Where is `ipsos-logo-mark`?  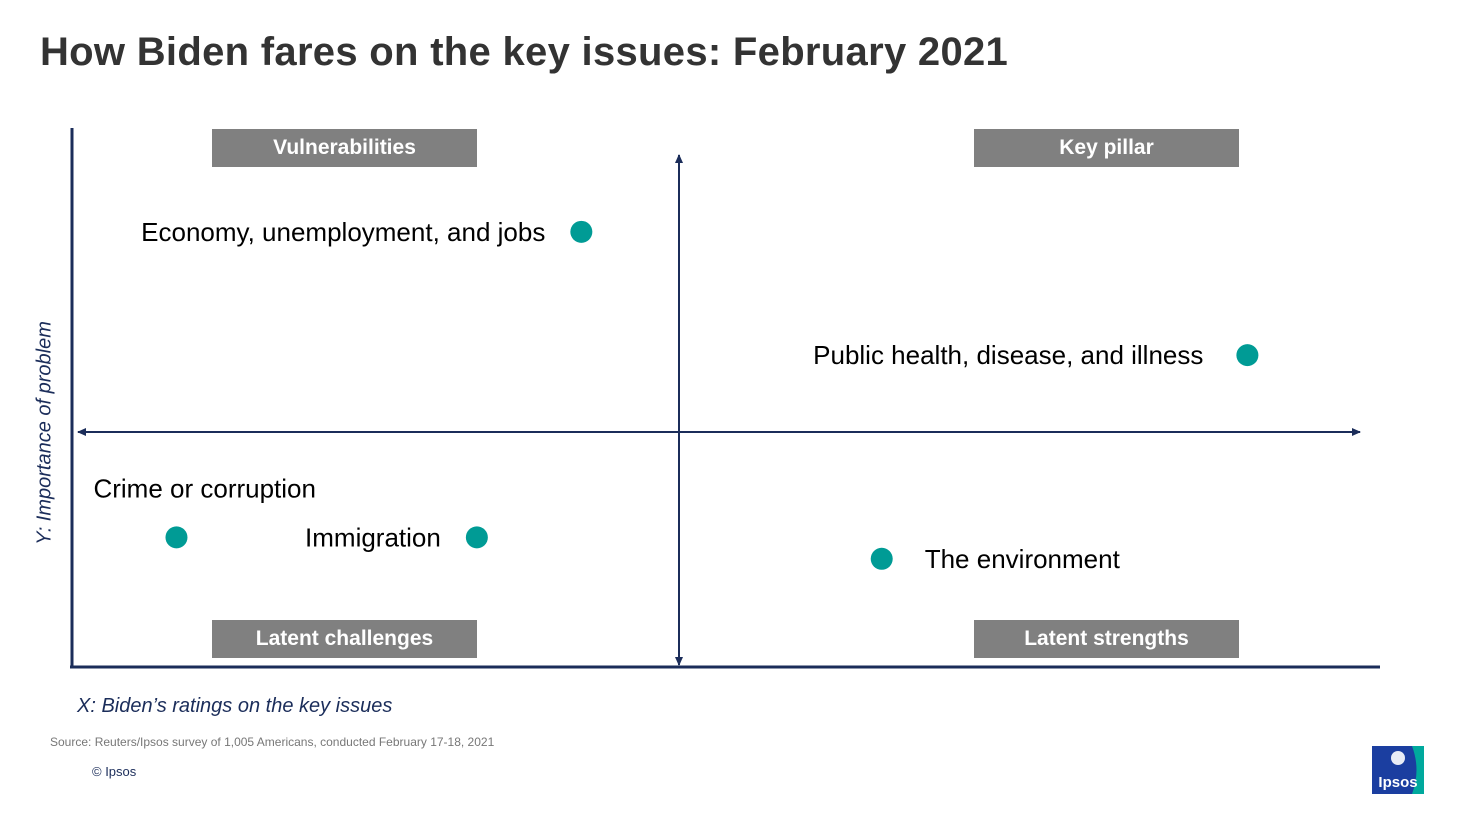 ipsos-logo-mark is located at coordinates (1398, 770).